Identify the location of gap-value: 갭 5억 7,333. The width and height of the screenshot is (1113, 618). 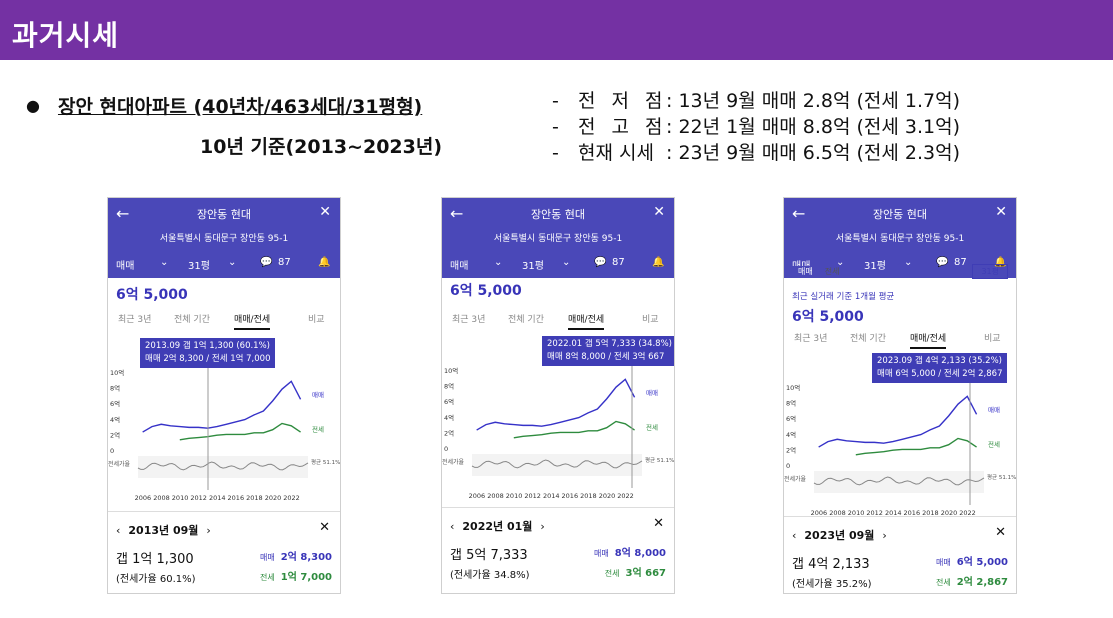
(489, 555).